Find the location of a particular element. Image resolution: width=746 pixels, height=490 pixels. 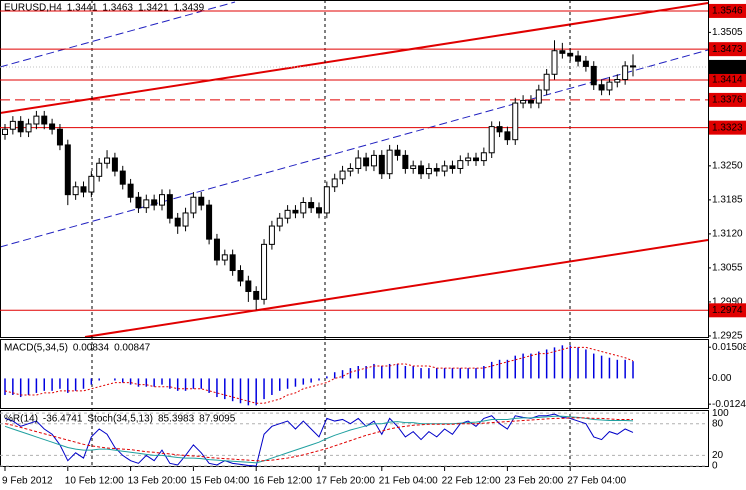

header-text: 85.3983 is located at coordinates (176, 419).